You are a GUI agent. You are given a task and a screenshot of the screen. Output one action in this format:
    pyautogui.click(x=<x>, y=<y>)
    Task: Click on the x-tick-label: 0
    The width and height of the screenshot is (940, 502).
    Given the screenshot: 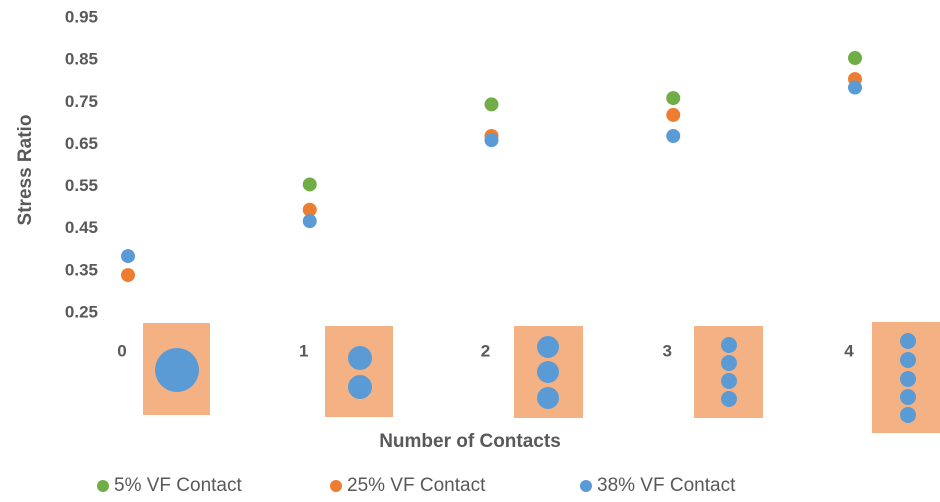 What is the action you would take?
    pyautogui.click(x=121, y=350)
    